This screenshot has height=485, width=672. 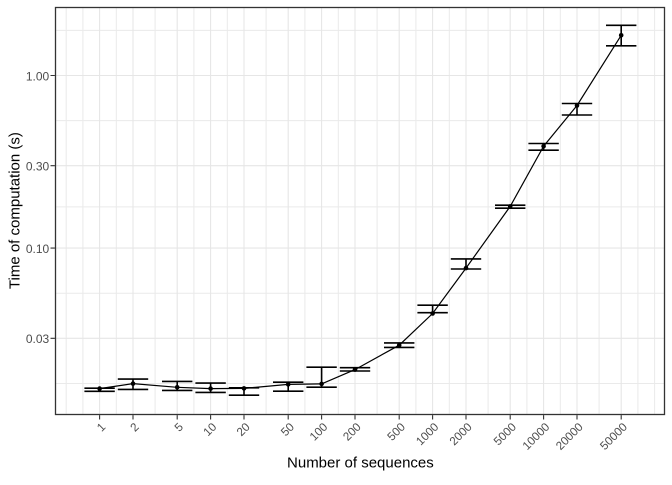 I want to click on svg-text: Number of sequences, so click(x=360, y=463).